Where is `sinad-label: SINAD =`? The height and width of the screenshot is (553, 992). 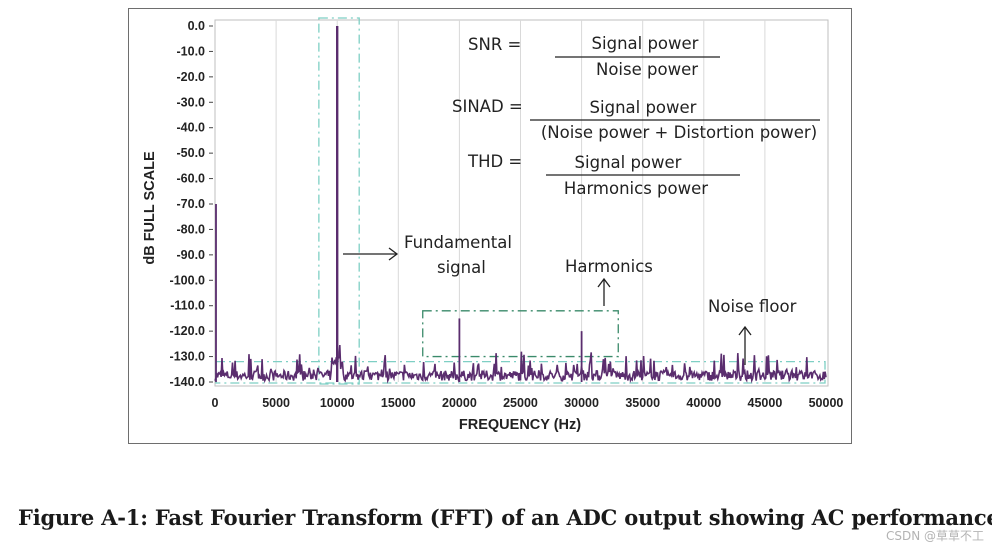
sinad-label: SINAD = is located at coordinates (487, 106).